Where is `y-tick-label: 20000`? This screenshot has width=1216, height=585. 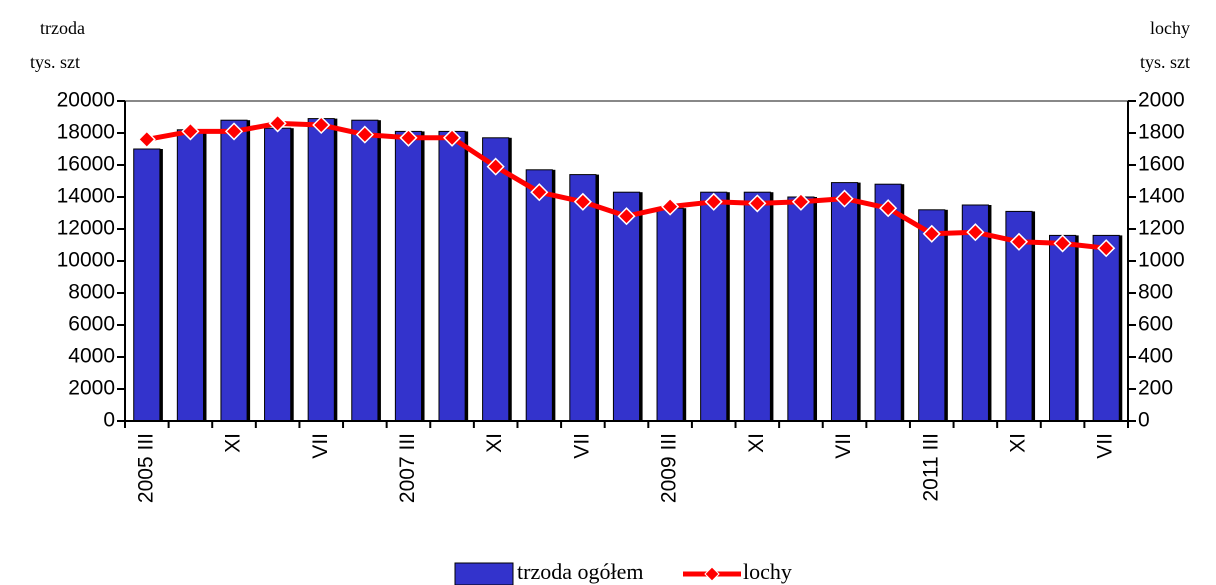 y-tick-label: 20000 is located at coordinates (86, 100).